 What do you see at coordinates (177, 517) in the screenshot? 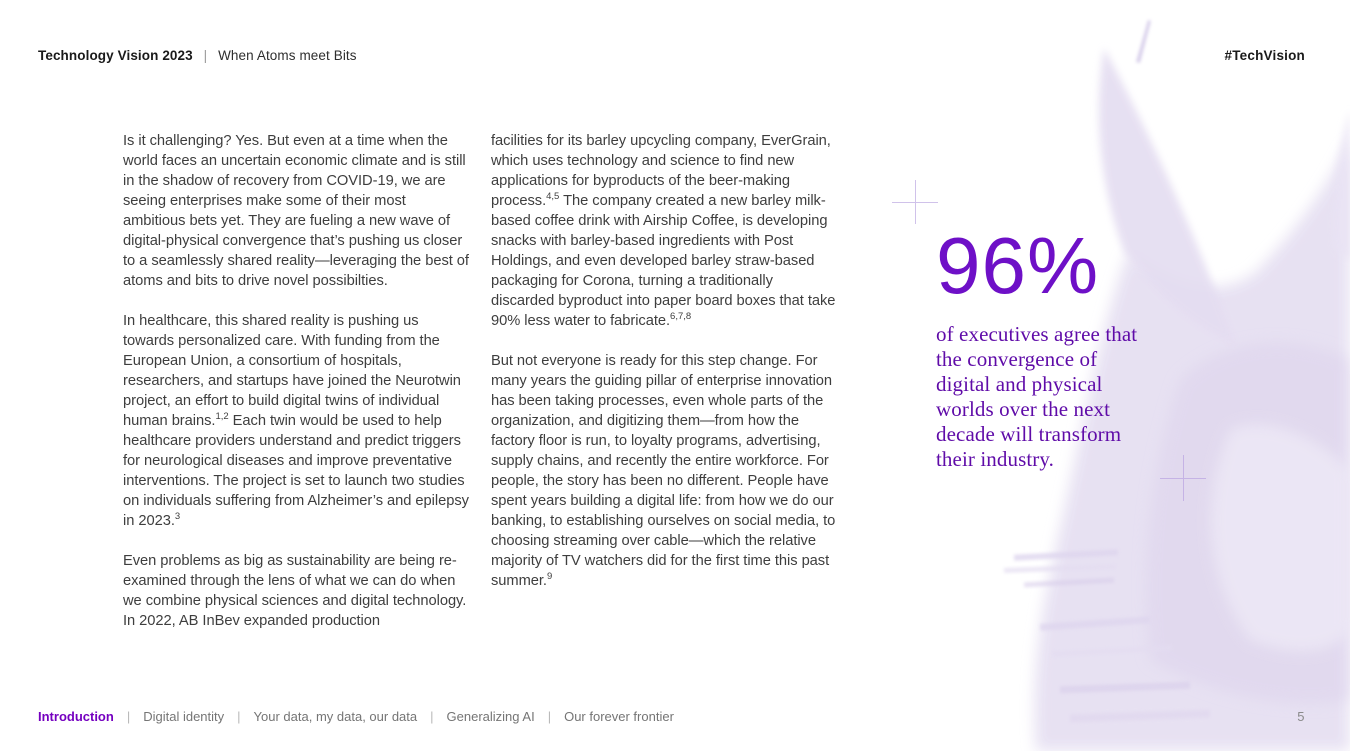
I see `footnote-ref: 3` at bounding box center [177, 517].